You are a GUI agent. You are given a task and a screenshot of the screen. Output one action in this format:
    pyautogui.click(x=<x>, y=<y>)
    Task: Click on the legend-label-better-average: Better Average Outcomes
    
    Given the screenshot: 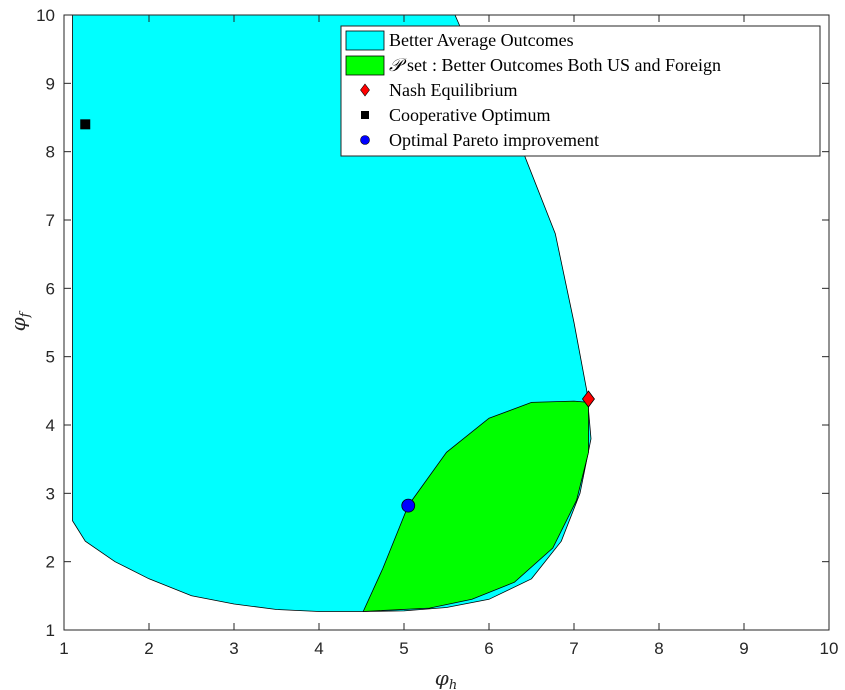 What is the action you would take?
    pyautogui.click(x=481, y=40)
    